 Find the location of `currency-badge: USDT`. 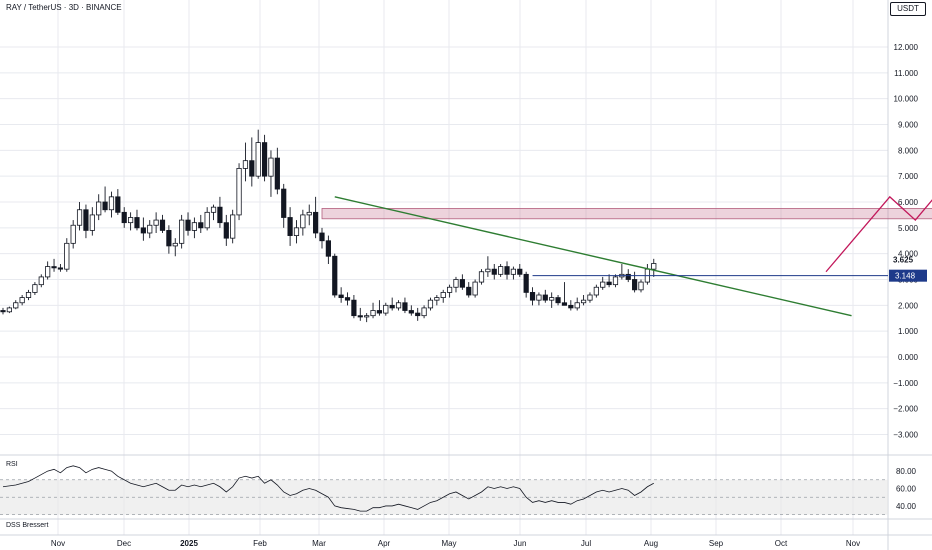

currency-badge: USDT is located at coordinates (908, 9).